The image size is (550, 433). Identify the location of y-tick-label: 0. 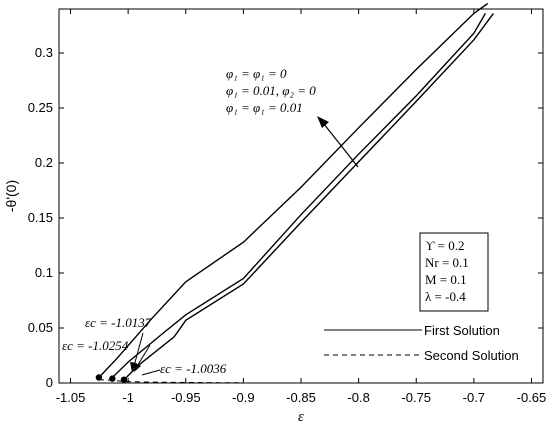
(49, 382).